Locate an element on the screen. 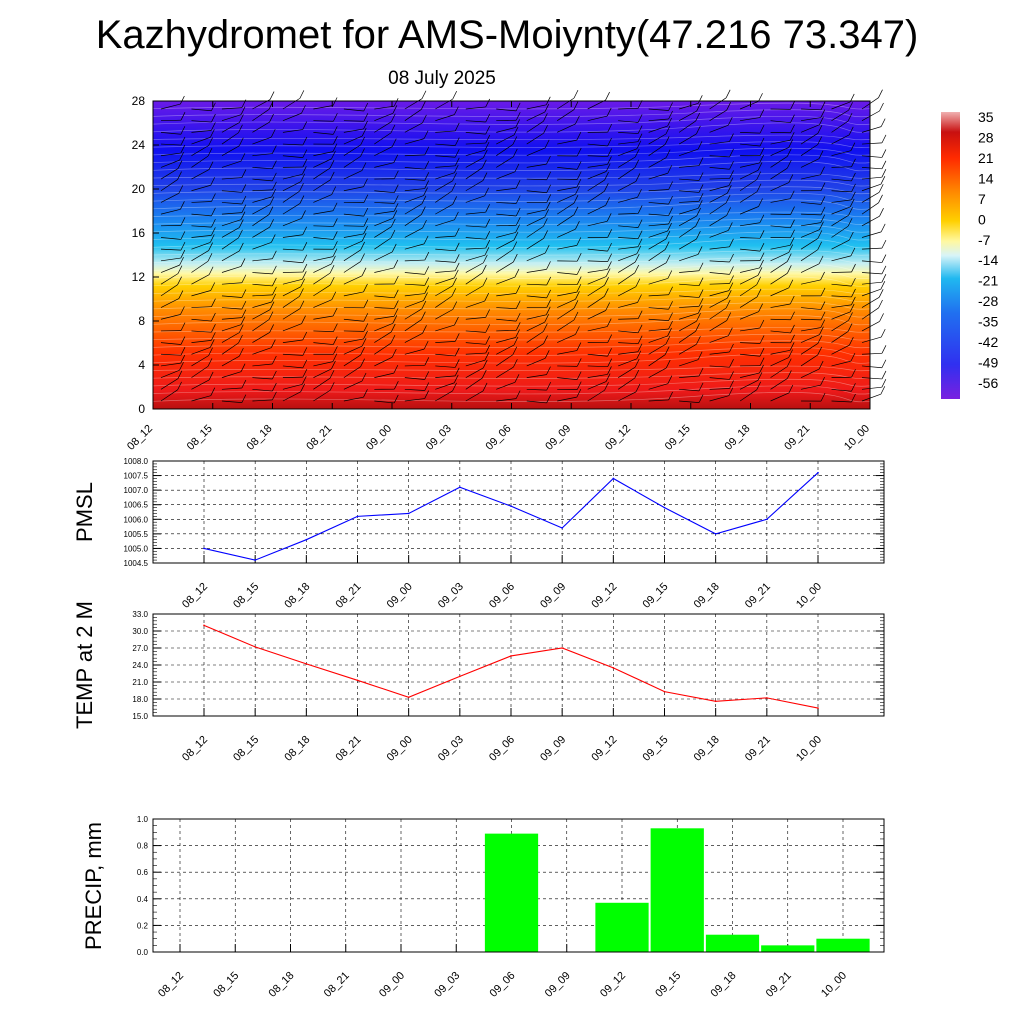 This screenshot has height=1024, width=1024. pmsl-xtick-label: 09_06 is located at coordinates (502, 596).